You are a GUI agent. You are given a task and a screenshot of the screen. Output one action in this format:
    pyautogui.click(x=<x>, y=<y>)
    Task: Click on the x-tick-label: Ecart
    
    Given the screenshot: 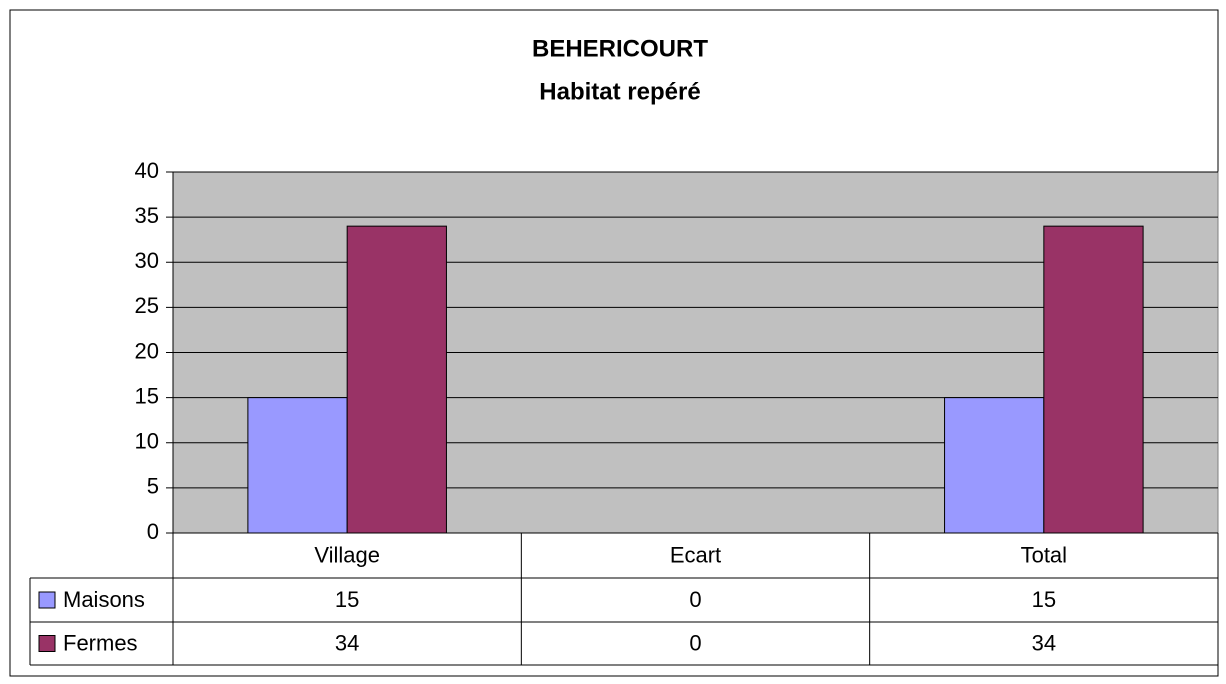 What is the action you would take?
    pyautogui.click(x=695, y=554)
    